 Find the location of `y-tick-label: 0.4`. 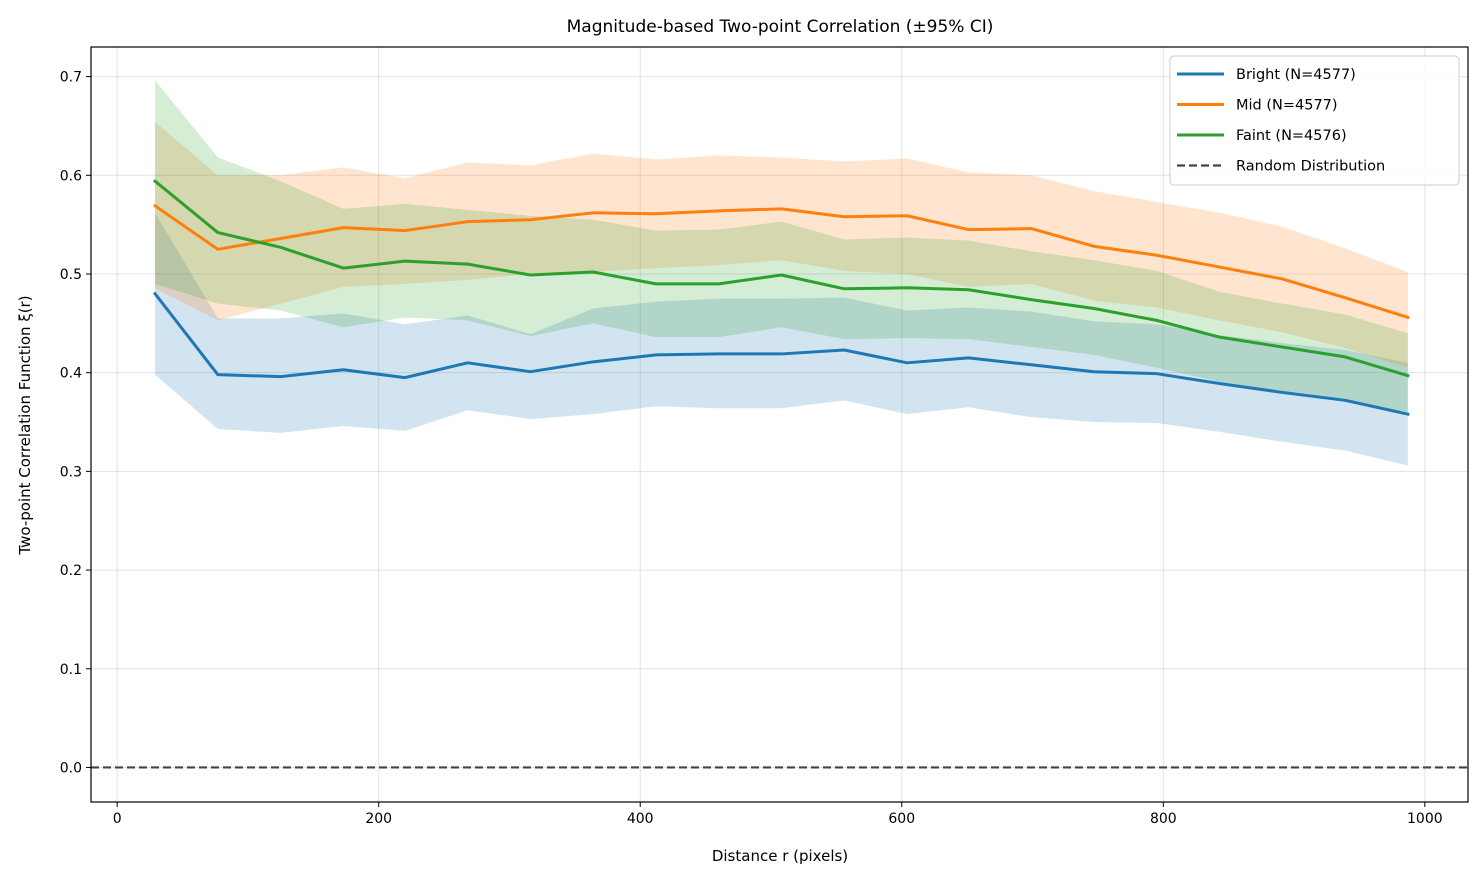

y-tick-label: 0.4 is located at coordinates (71, 374).